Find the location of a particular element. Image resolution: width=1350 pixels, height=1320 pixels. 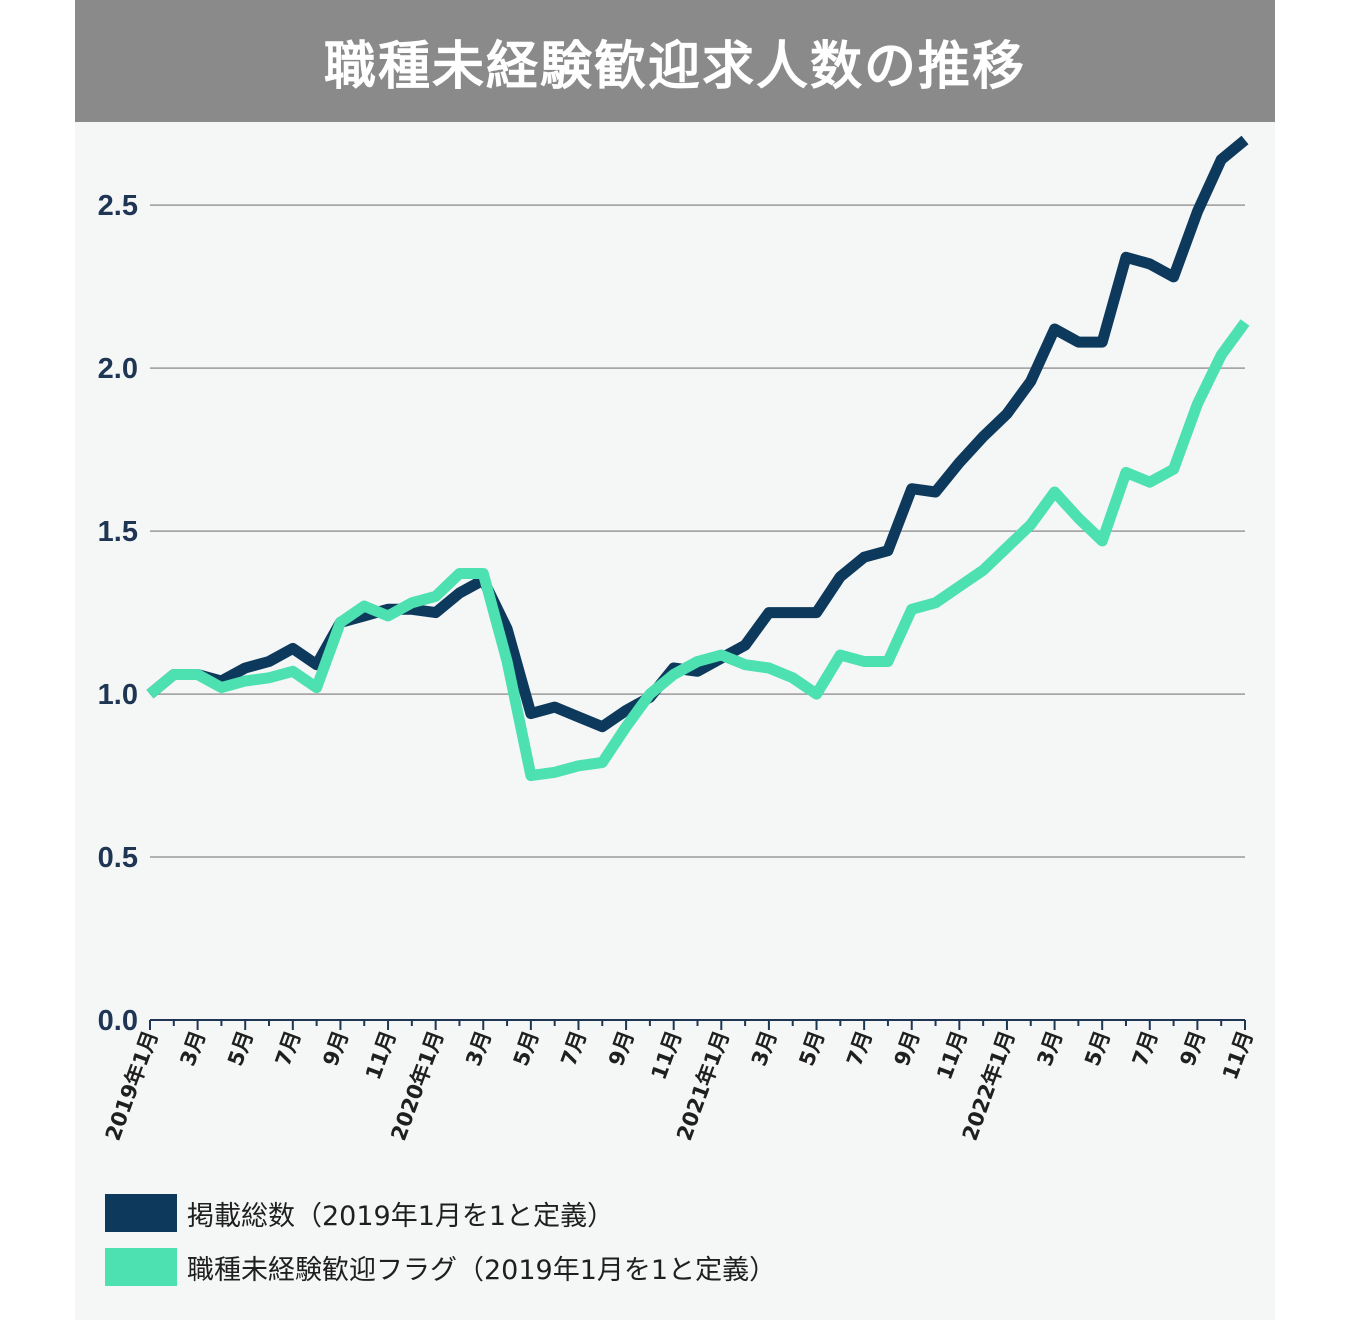

legend-label-beginner: 職種未経験歓迎フラグ（2019年1月を1と定義） is located at coordinates (482, 1270).